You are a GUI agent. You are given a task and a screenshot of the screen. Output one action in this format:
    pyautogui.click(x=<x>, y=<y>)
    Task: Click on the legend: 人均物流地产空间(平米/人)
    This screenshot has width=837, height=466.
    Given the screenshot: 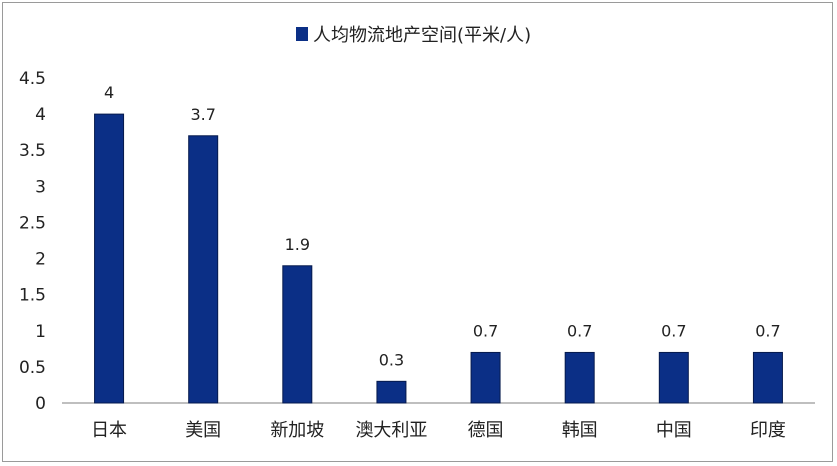 What is the action you would take?
    pyautogui.click(x=413, y=35)
    